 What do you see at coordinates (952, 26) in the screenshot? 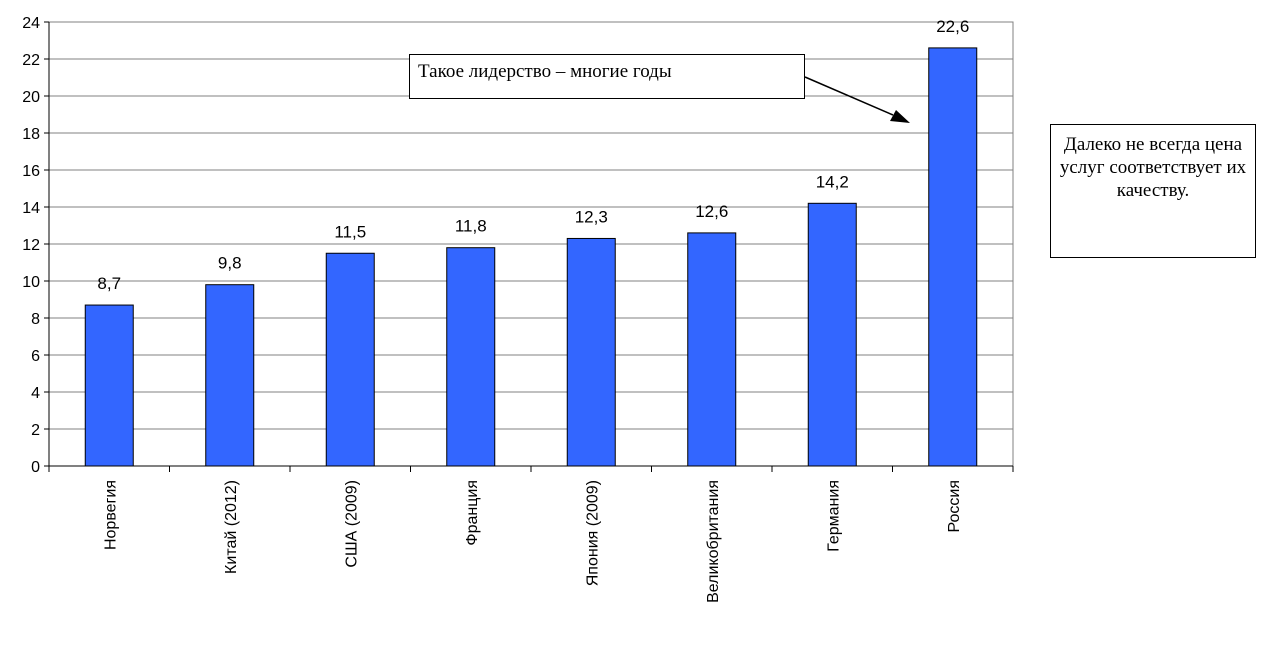
I see `data-label: 22,6` at bounding box center [952, 26].